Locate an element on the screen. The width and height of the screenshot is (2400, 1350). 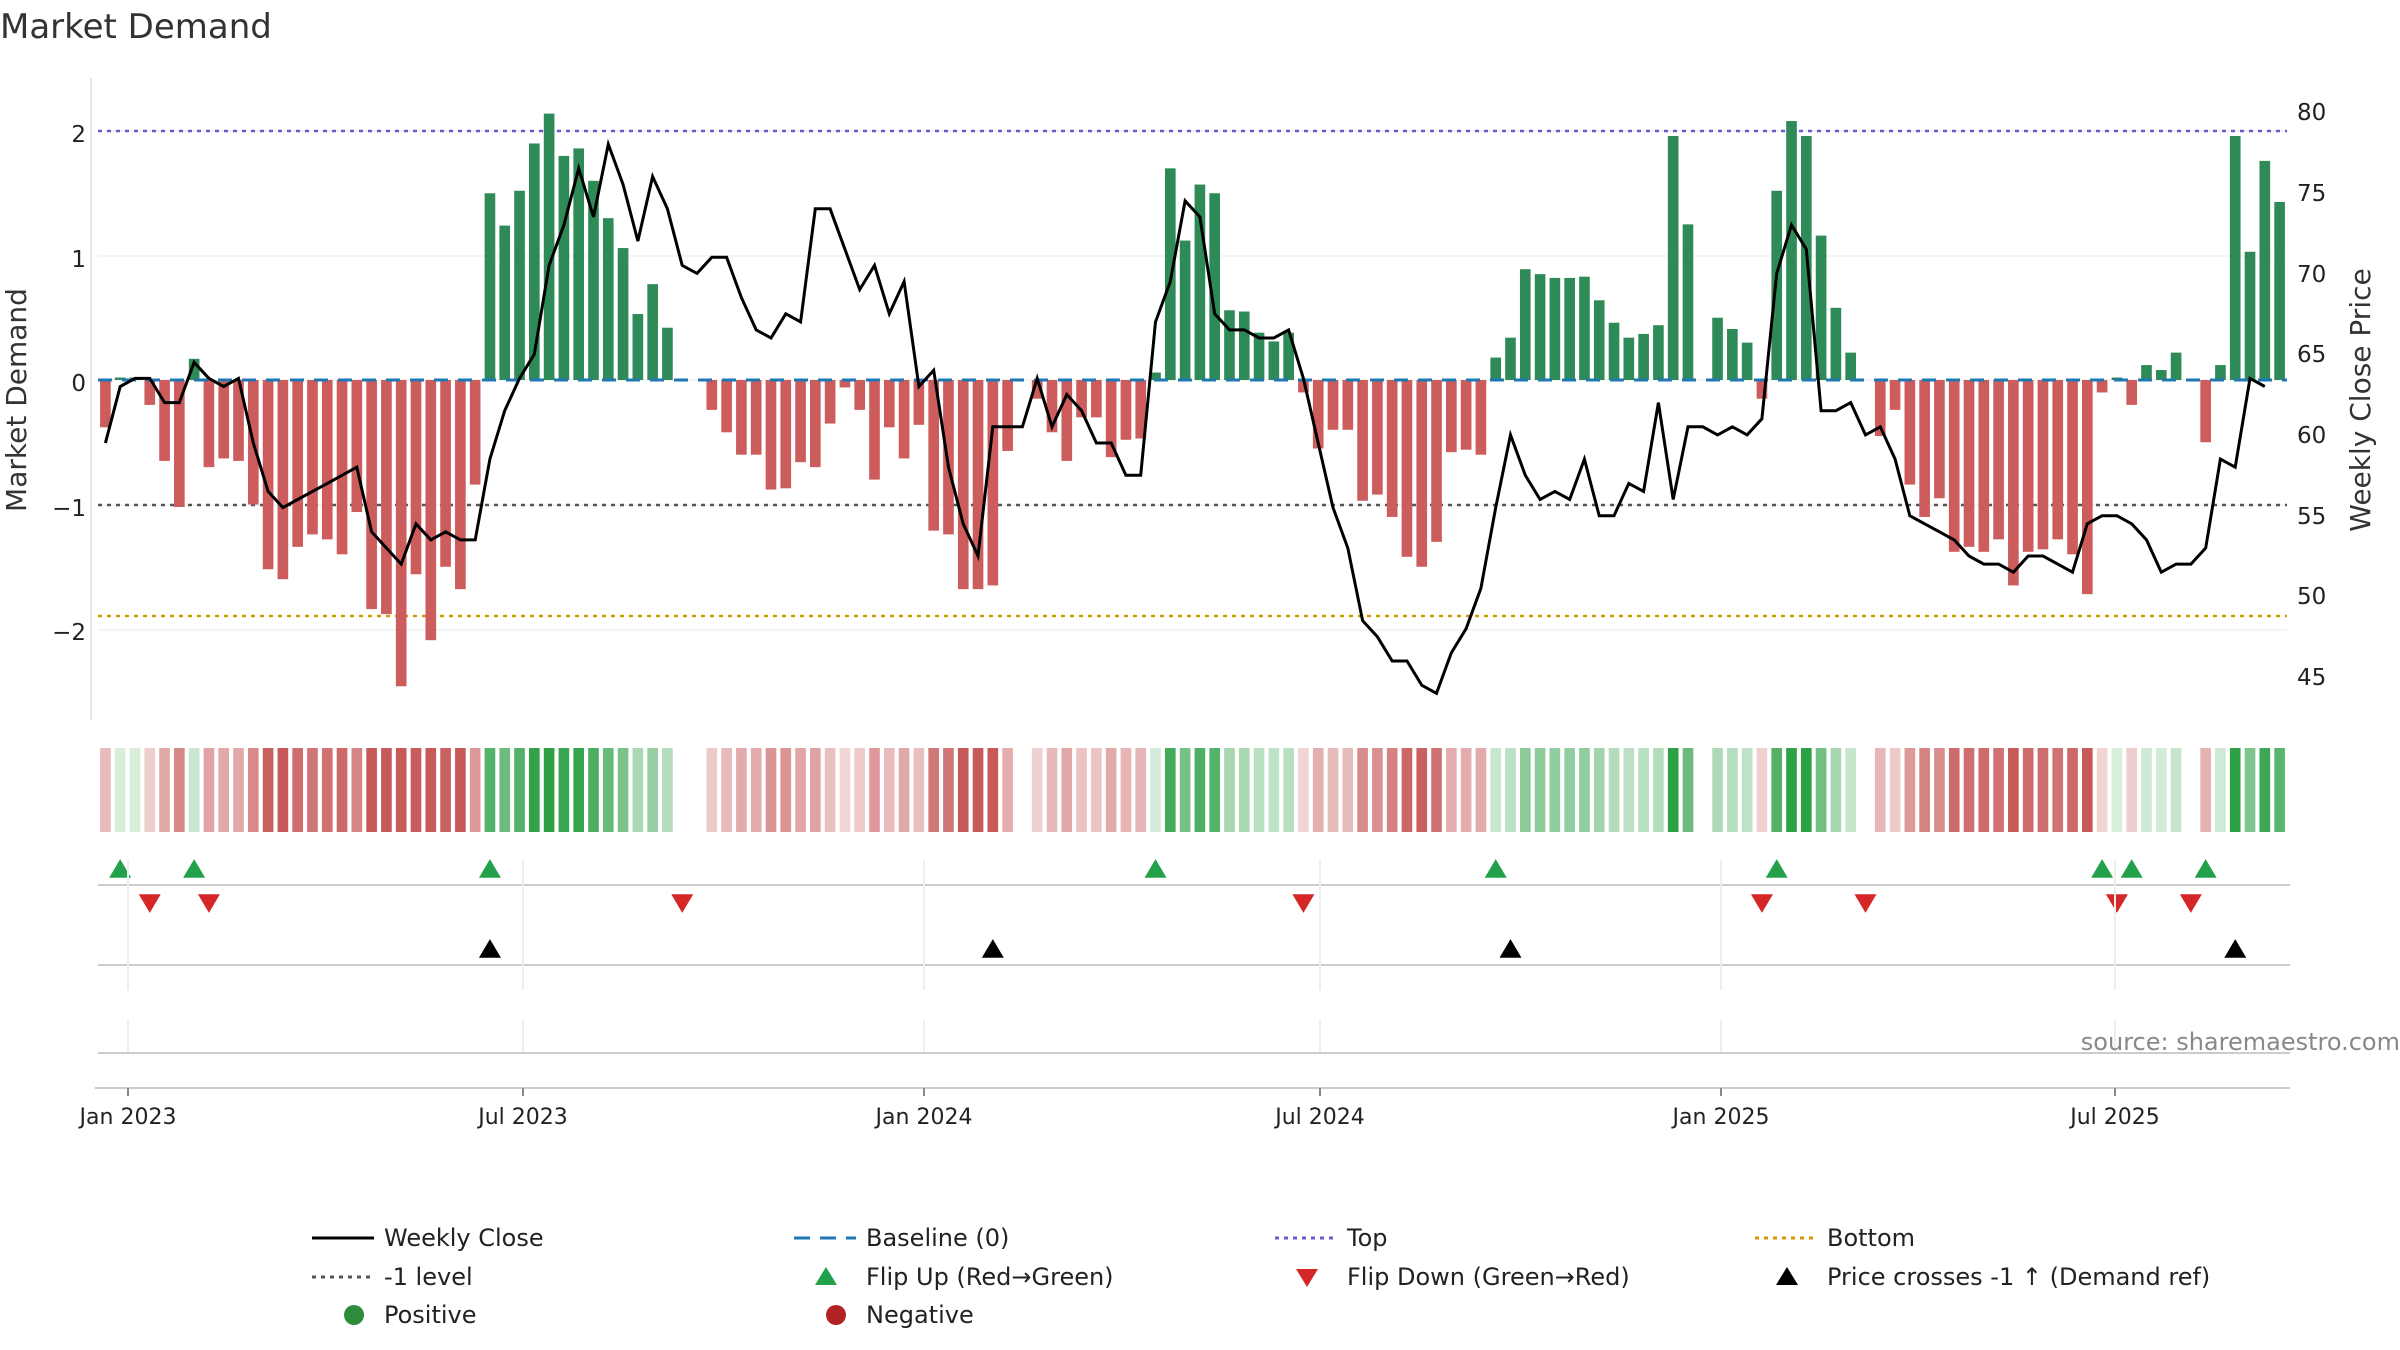
ytick-right-75: 75 is located at coordinates (2311, 194).